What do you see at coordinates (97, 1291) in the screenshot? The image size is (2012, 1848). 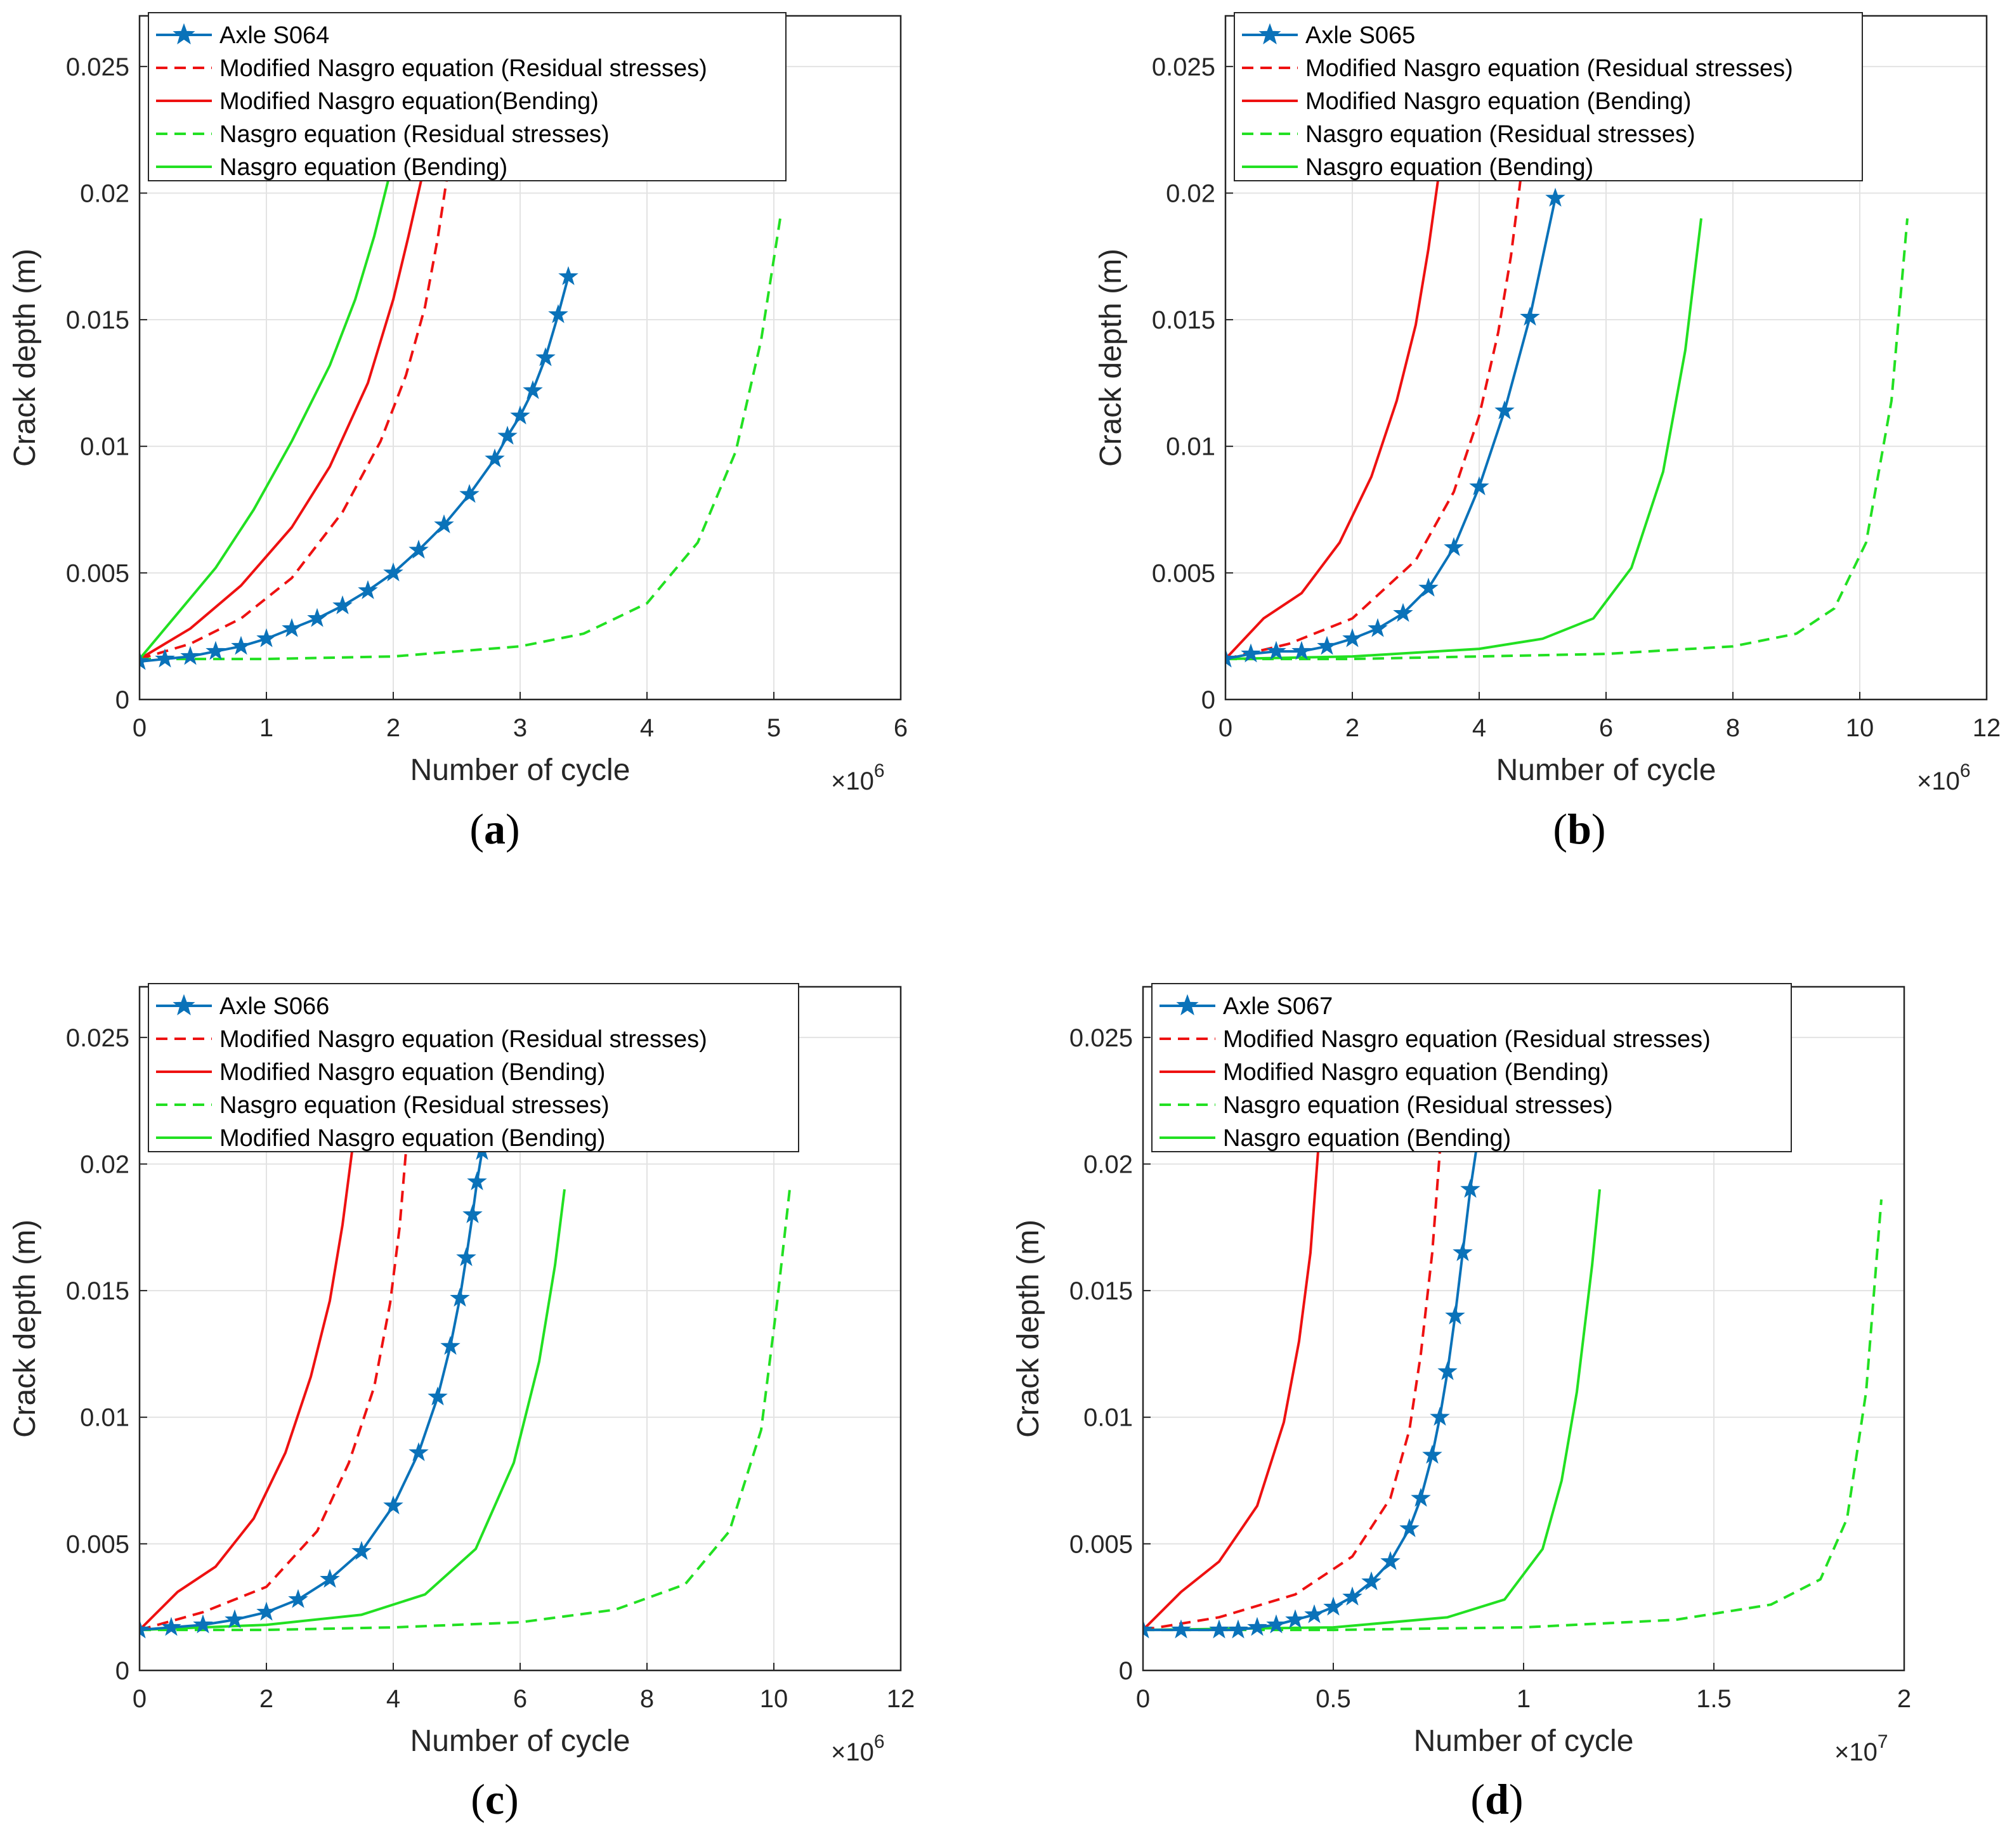 I see `y-tick-label: 0.015` at bounding box center [97, 1291].